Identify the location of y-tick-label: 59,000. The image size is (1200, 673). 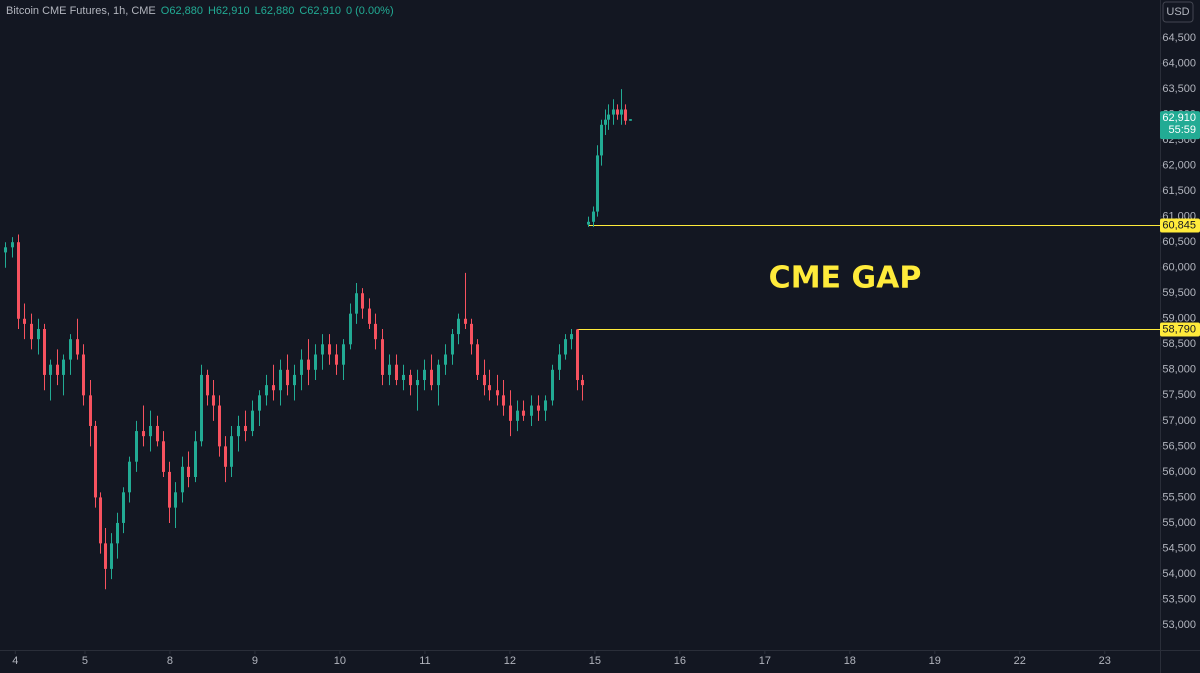
(1179, 319).